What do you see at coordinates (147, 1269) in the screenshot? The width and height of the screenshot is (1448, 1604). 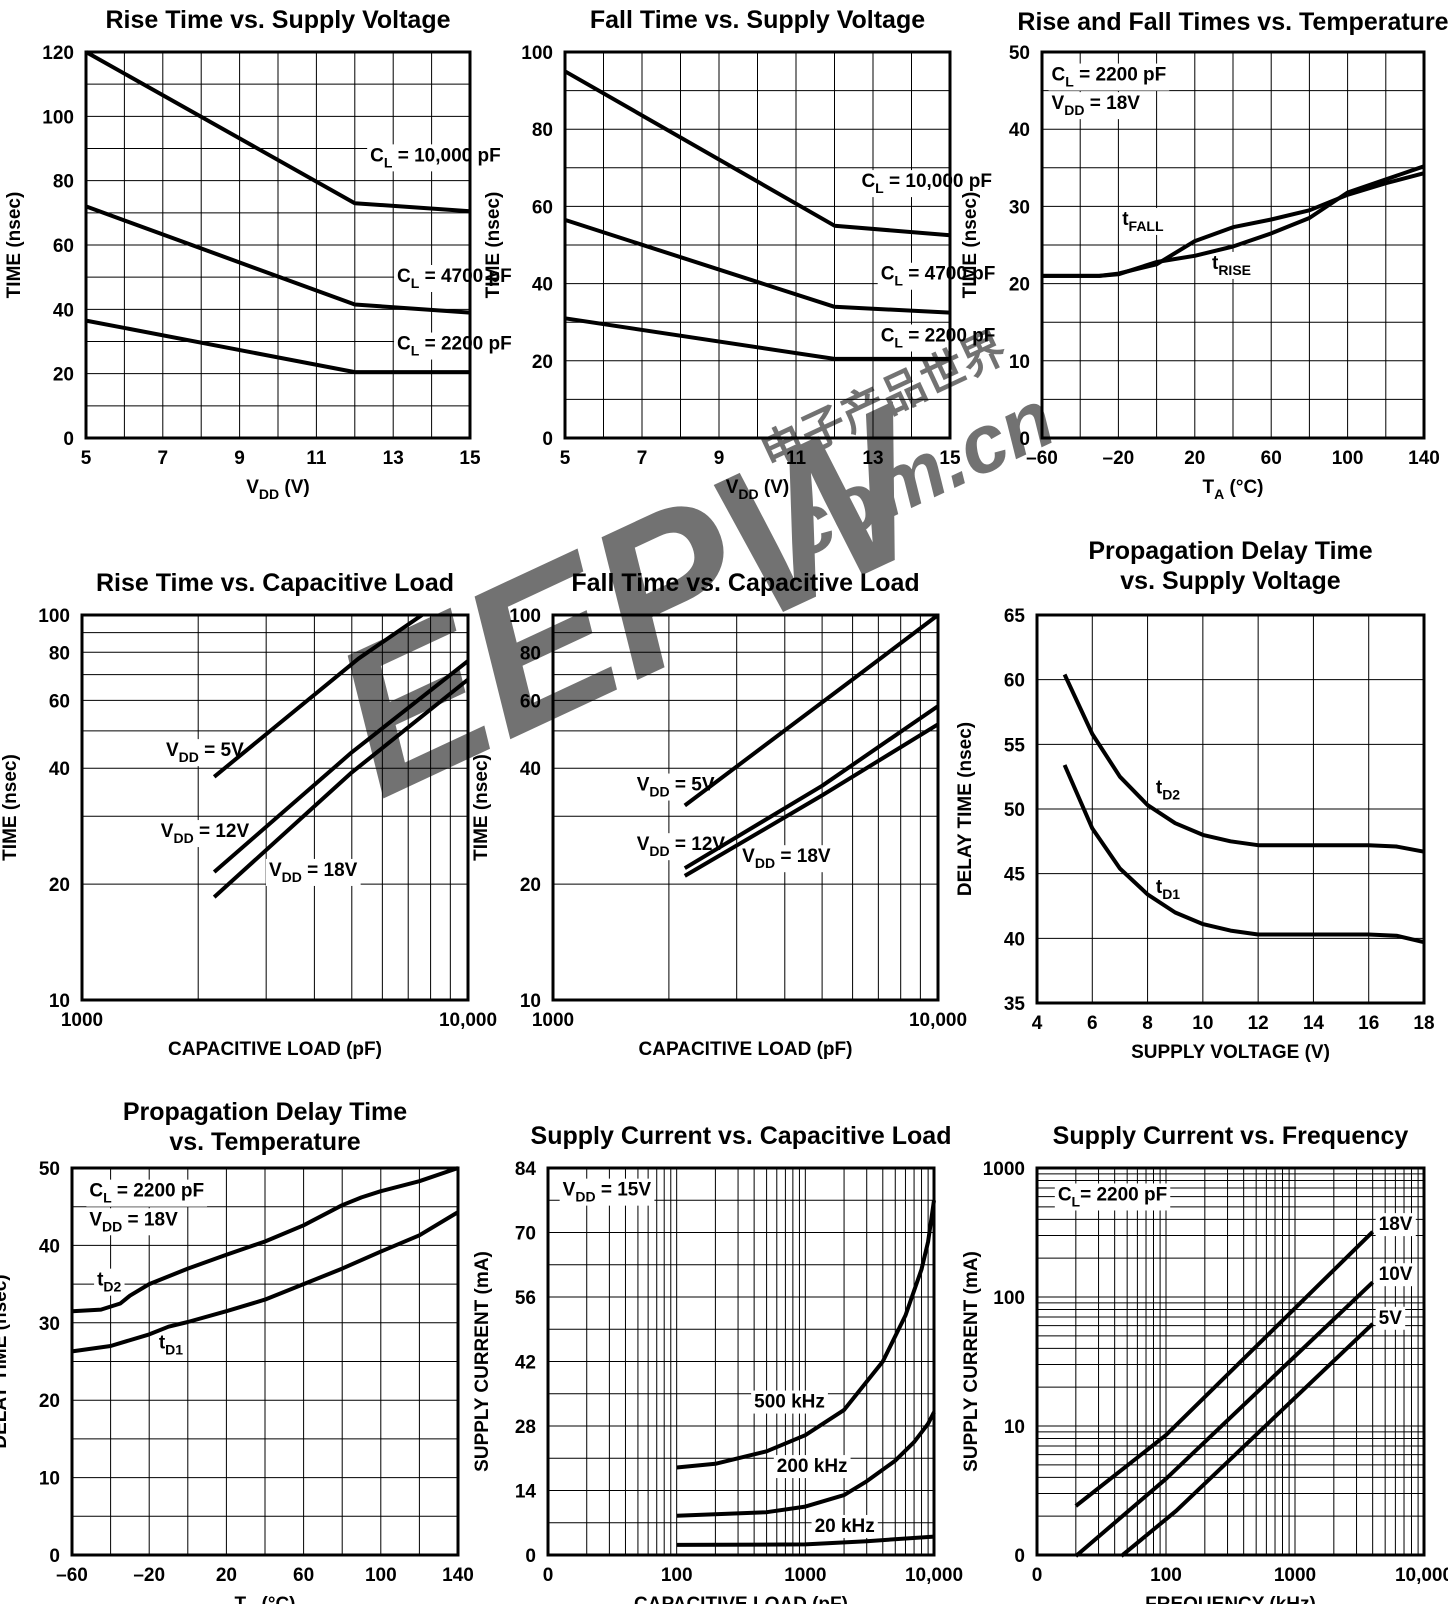 I see `annotations: CL = 2200 pF VDD = 18V tD2 tD1` at bounding box center [147, 1269].